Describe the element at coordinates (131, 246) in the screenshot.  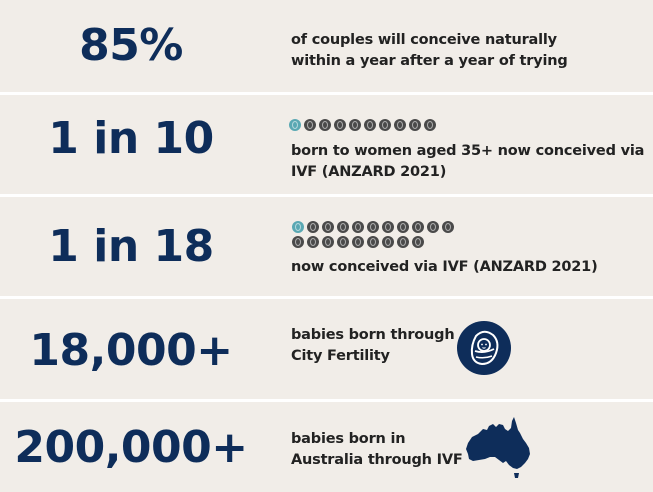
I see `stat-number: 1 in 18` at that location.